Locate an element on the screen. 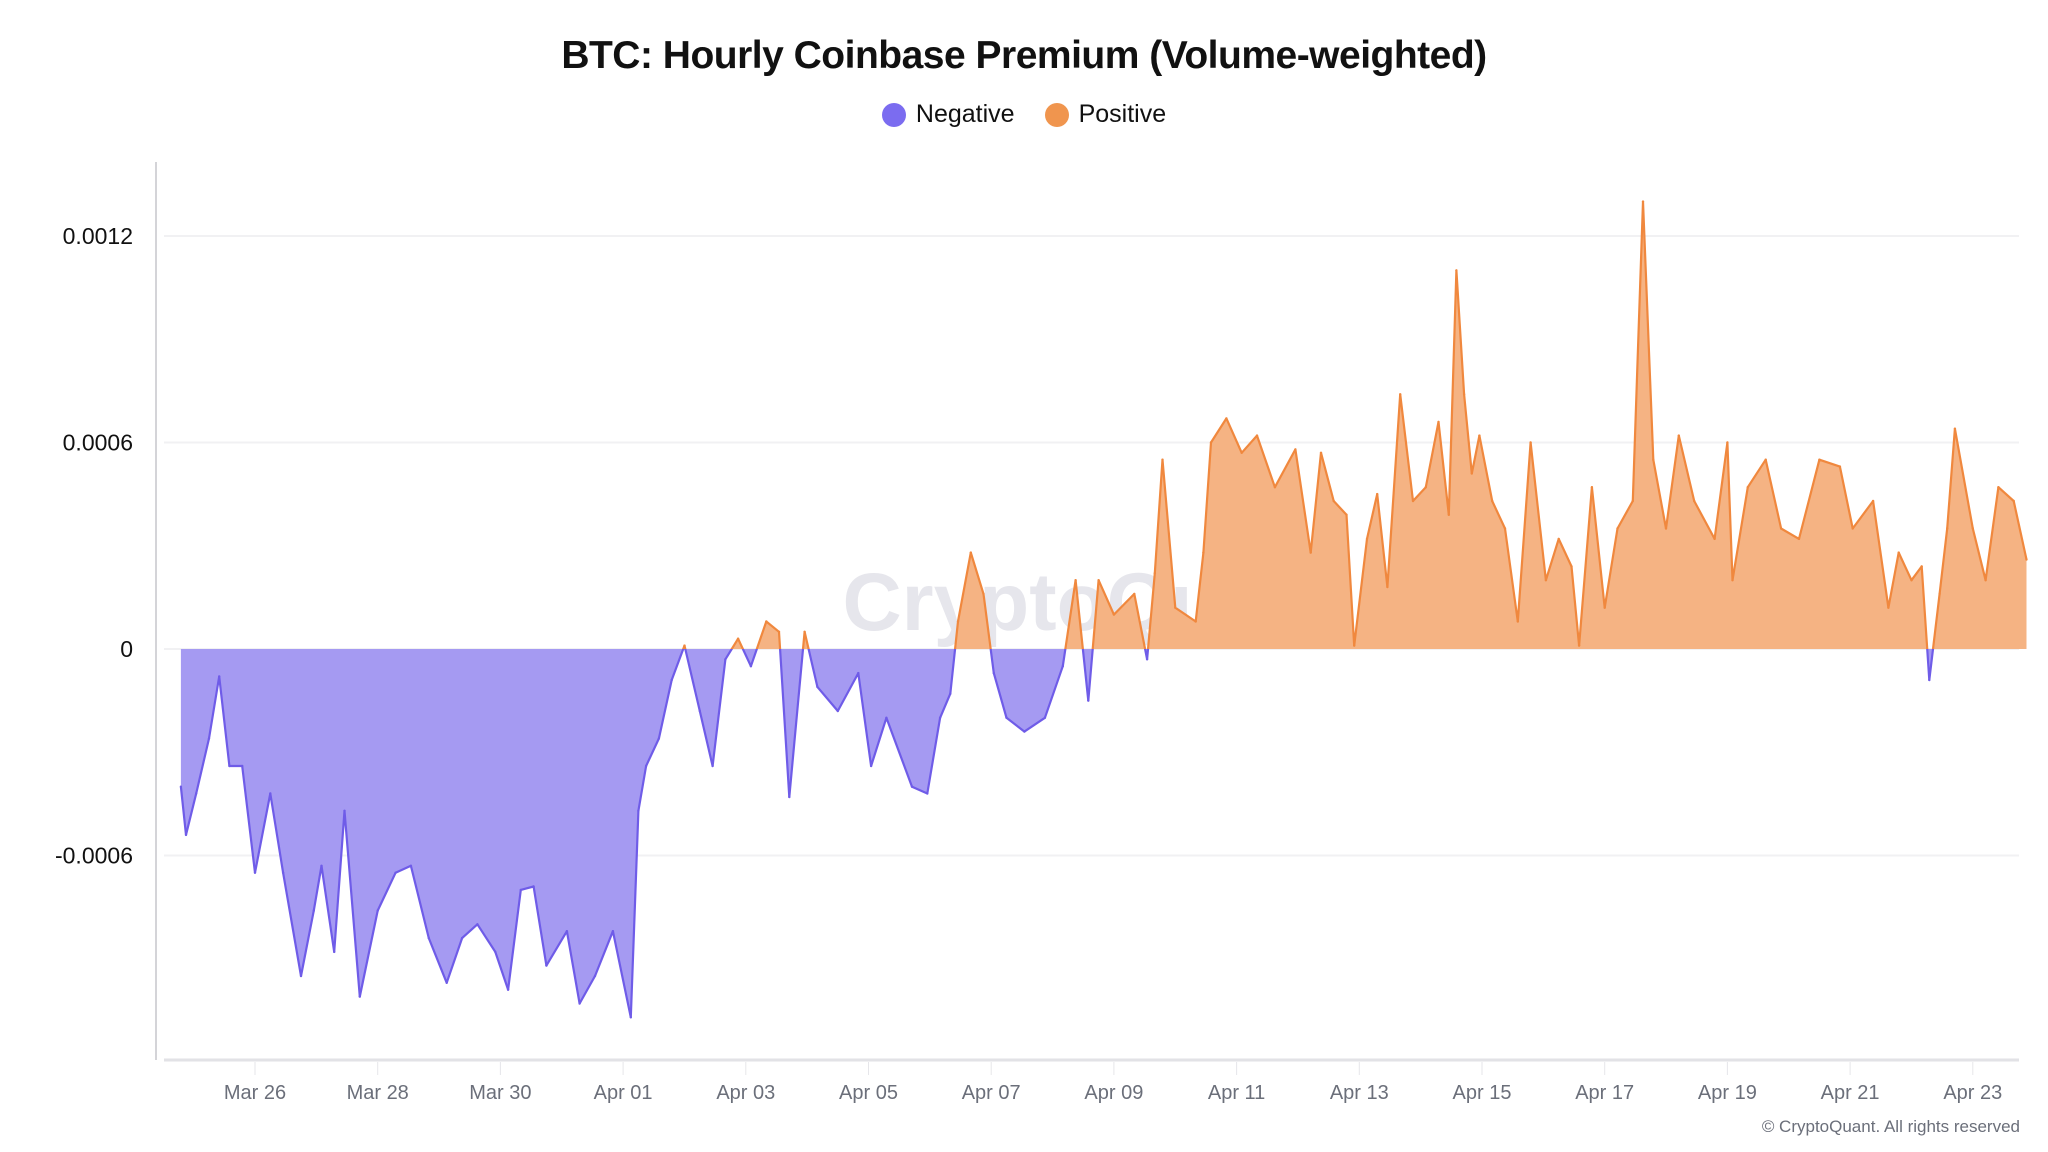 This screenshot has height=1152, width=2048. legend-label-positive: Positive is located at coordinates (1122, 114).